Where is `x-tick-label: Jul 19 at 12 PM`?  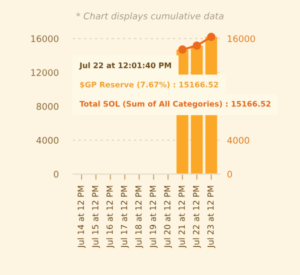 x-tick-label: Jul 19 at 12 PM is located at coordinates (154, 217).